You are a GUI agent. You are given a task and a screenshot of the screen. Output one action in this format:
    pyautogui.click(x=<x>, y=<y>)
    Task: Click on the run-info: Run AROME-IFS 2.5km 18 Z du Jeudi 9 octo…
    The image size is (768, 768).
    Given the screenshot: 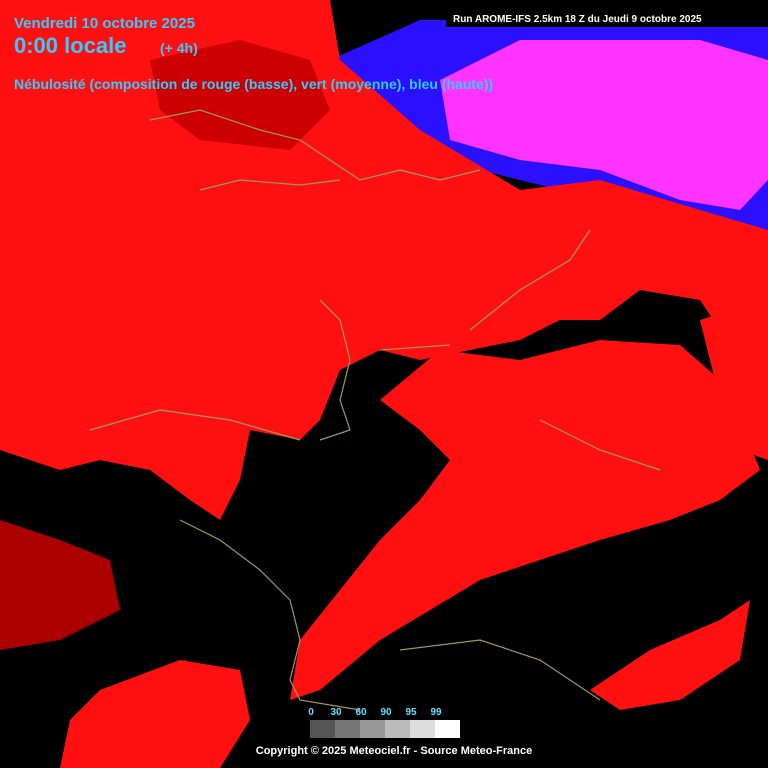 What is the action you would take?
    pyautogui.click(x=577, y=19)
    